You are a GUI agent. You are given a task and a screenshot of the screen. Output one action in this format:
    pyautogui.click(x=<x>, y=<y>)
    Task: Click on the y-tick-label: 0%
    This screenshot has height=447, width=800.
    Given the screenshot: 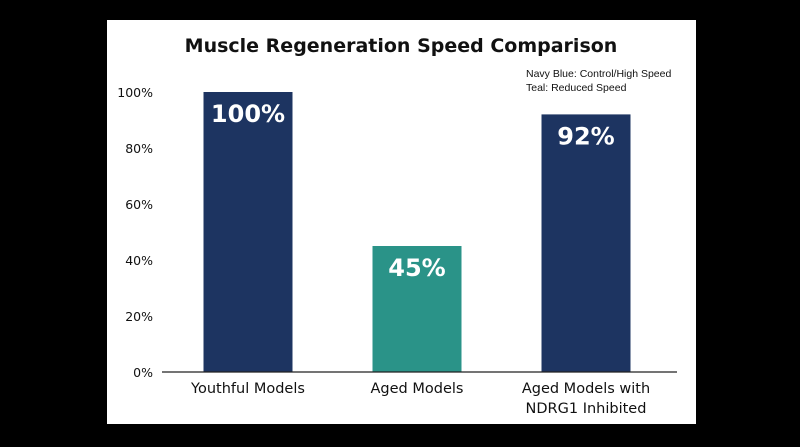 What is the action you would take?
    pyautogui.click(x=143, y=372)
    